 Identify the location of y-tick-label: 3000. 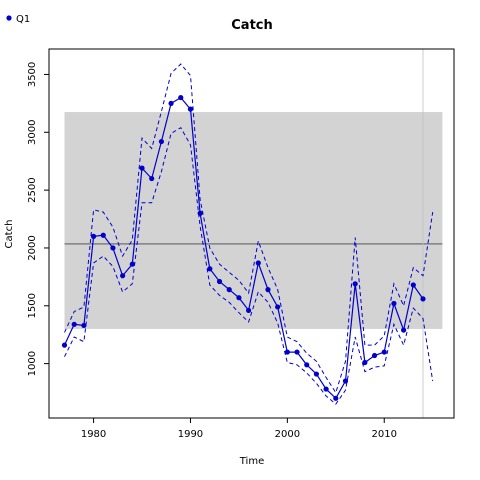
(32, 132).